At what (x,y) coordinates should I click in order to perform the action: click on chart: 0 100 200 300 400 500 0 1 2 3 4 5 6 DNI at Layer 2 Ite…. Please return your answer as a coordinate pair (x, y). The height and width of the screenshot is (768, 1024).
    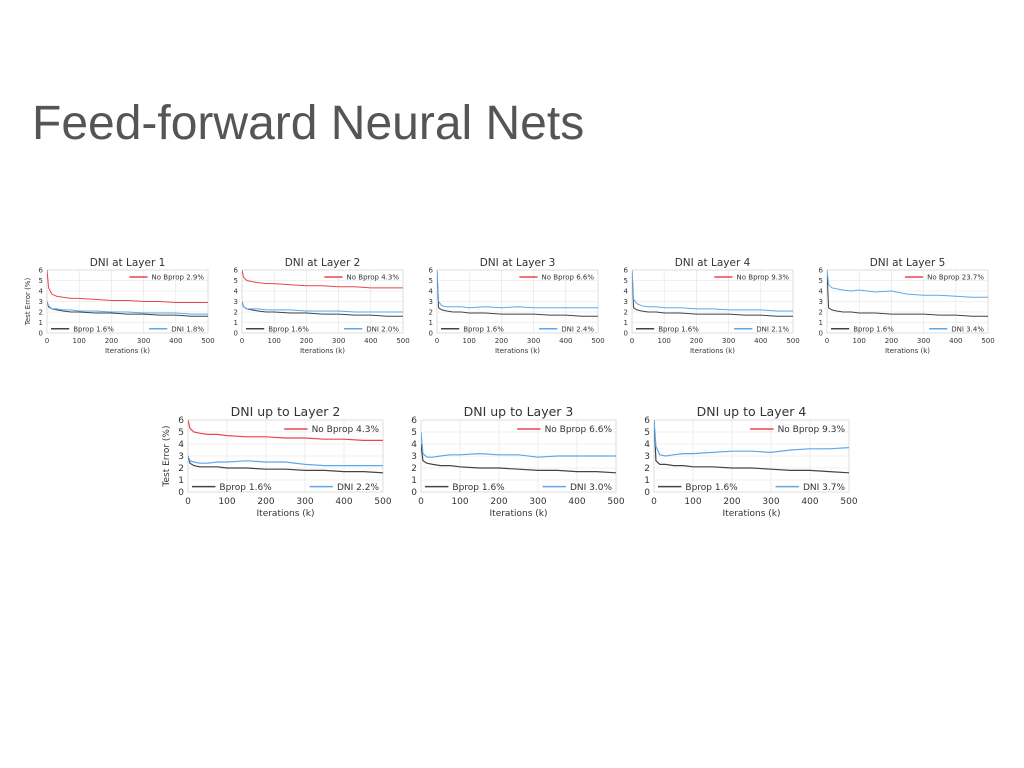
    Looking at the image, I should click on (322, 306).